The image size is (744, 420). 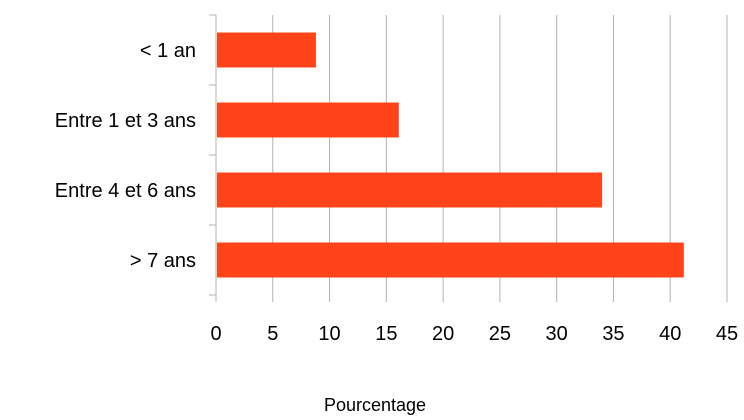 I want to click on x-tick-label: 45, so click(x=727, y=334).